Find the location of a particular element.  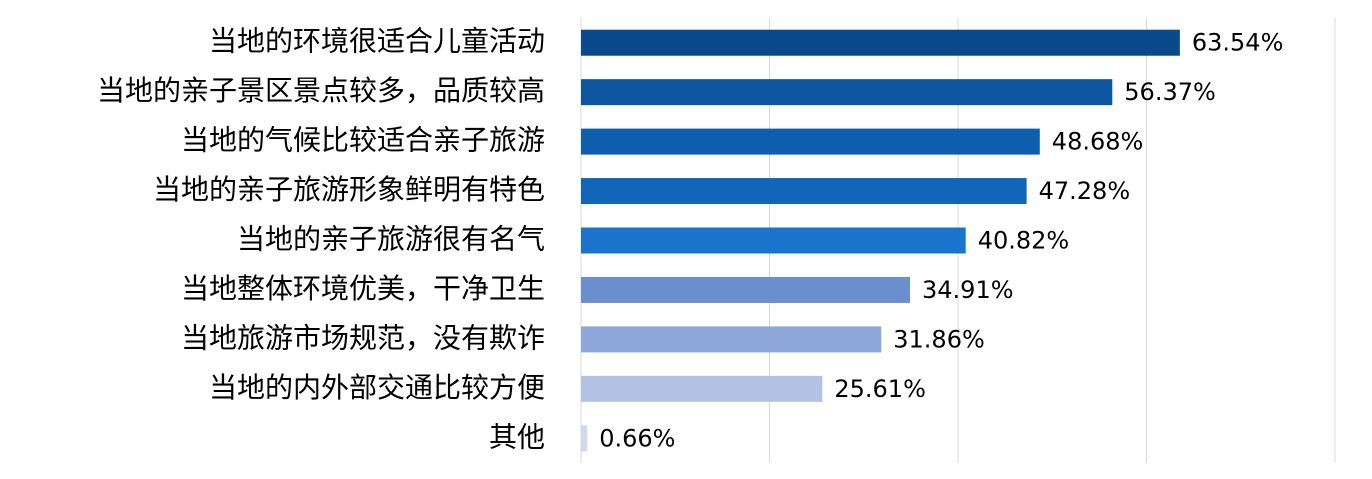

category-label: 当地整体环境优美，干净卫生 is located at coordinates (363, 288).